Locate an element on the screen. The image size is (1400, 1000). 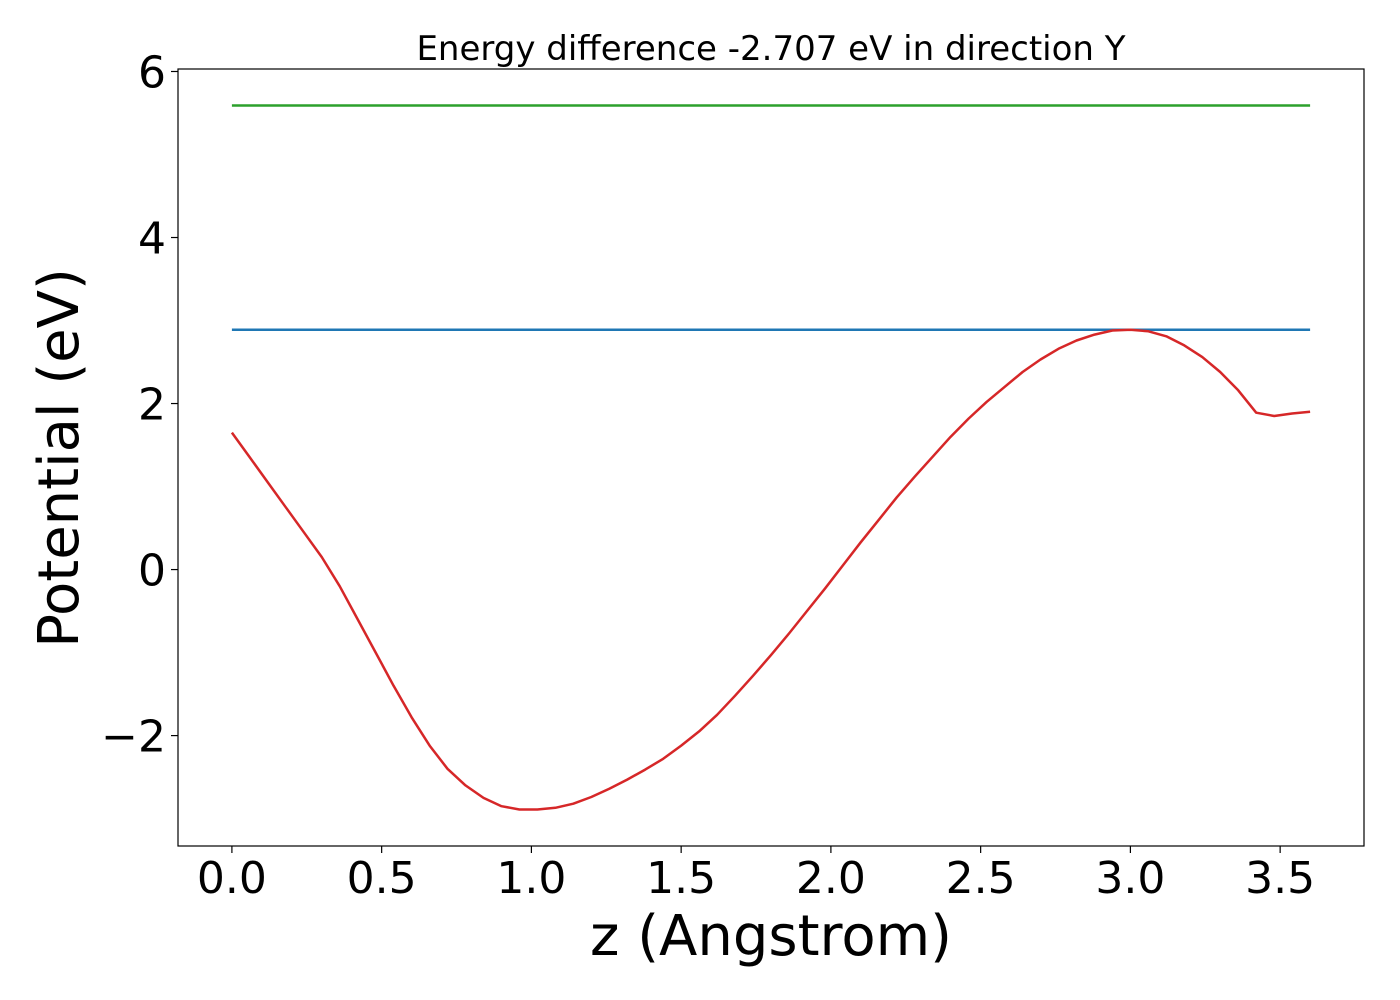
x-axis-label: z (Angstrom) is located at coordinates (771, 936).